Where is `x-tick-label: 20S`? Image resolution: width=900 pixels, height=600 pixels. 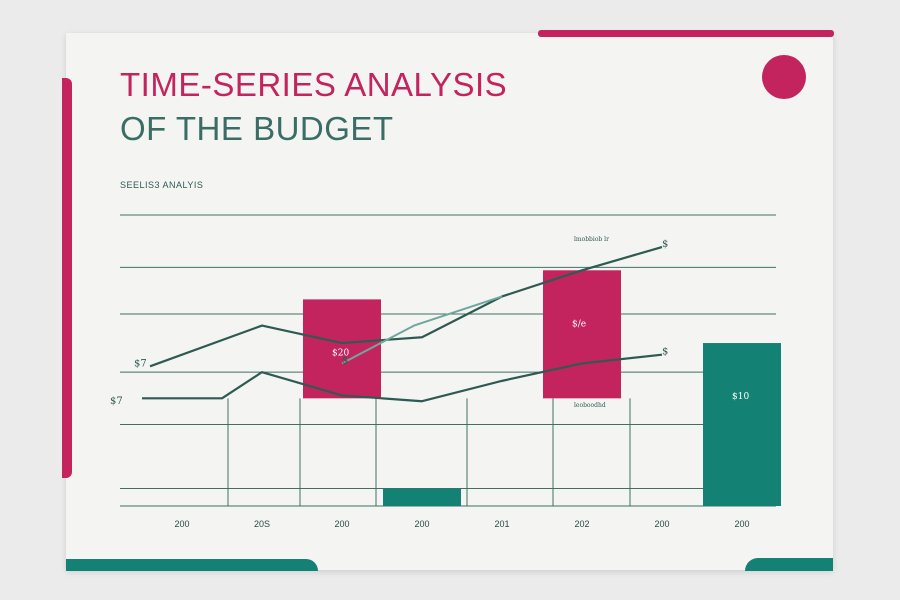 x-tick-label: 20S is located at coordinates (262, 524).